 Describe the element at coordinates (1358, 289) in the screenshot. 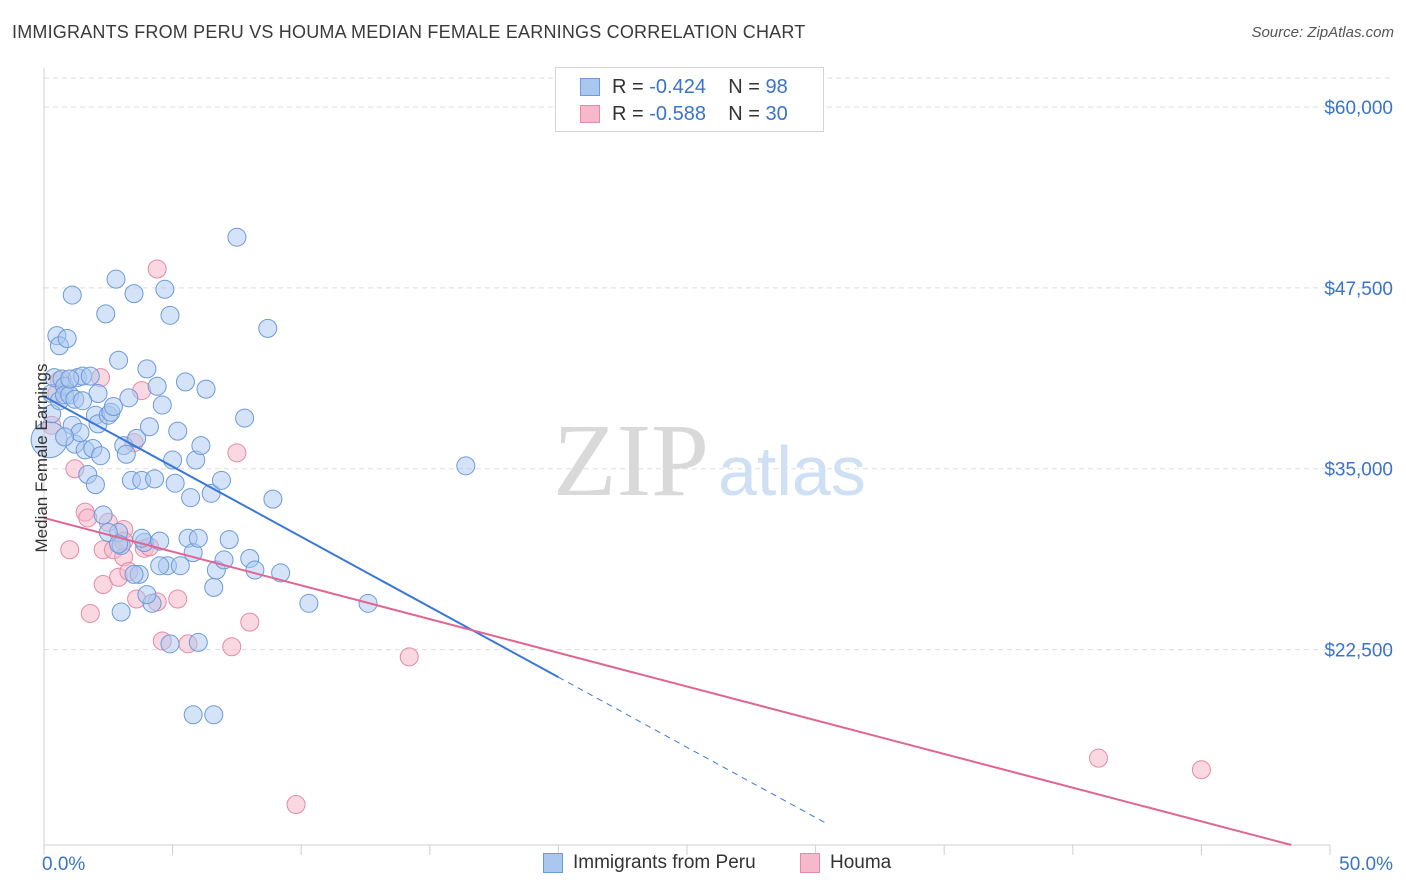

I see `y-tick-label: $47,500` at that location.